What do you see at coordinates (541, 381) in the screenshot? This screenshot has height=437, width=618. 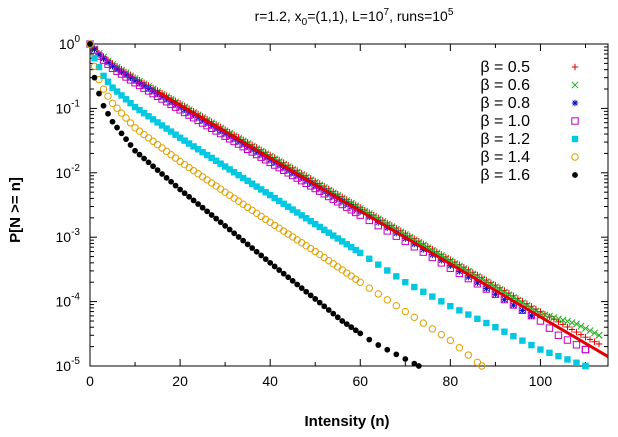 I see `x-tick-label: 100` at bounding box center [541, 381].